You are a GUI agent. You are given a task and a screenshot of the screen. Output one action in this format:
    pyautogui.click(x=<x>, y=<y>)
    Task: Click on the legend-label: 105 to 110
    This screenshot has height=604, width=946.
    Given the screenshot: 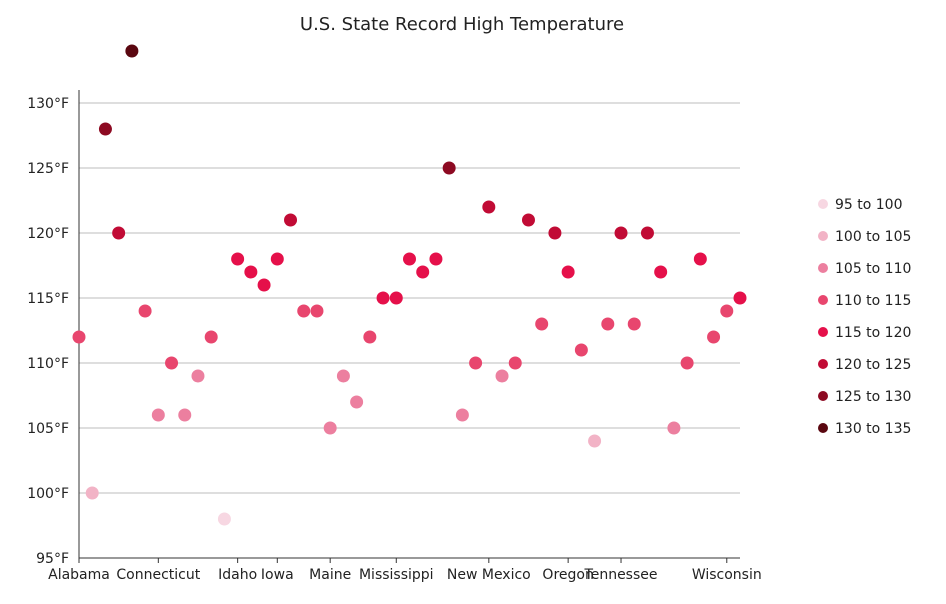 What is the action you would take?
    pyautogui.click(x=873, y=269)
    